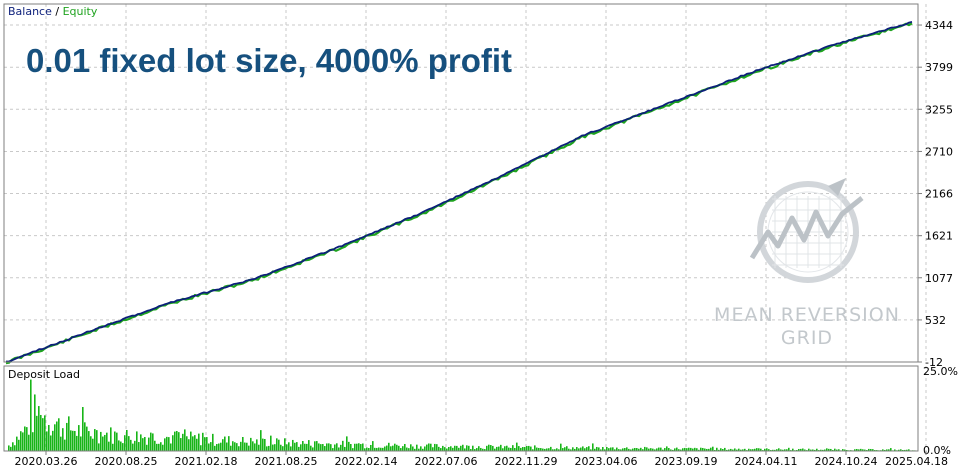 The height and width of the screenshot is (470, 966). Describe the element at coordinates (206, 461) in the screenshot. I see `x-tick-label: 2021.02.18` at that location.